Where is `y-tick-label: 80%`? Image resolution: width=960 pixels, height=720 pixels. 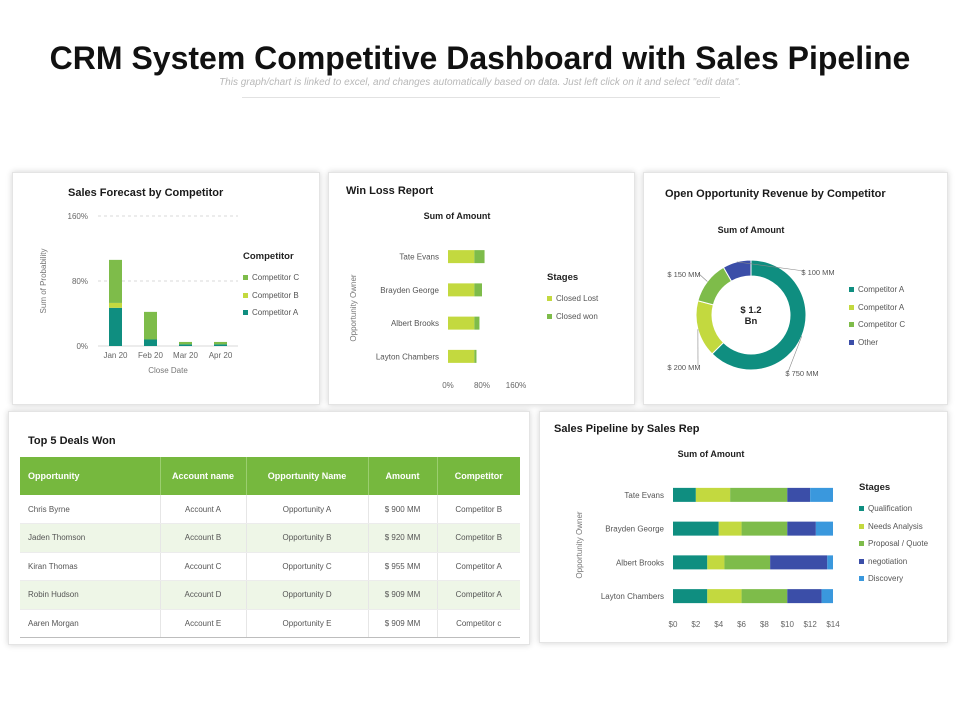
y-tick-label: 80% is located at coordinates (80, 281).